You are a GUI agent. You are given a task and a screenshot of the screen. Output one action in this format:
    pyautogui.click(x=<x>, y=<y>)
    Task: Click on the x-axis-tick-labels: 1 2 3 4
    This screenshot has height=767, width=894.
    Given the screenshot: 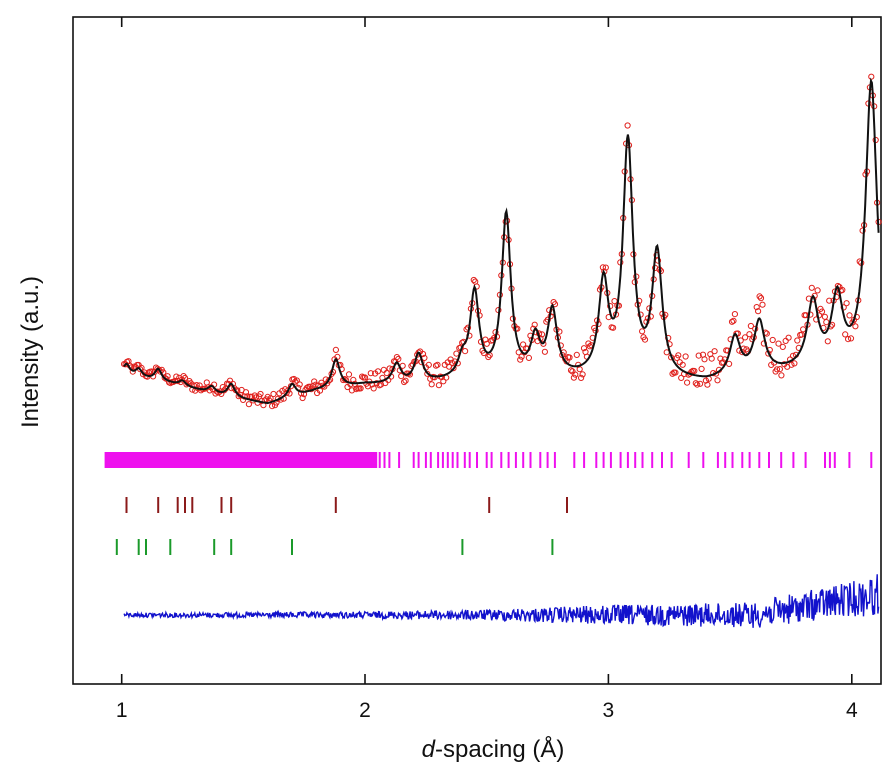 What is the action you would take?
    pyautogui.click(x=487, y=710)
    